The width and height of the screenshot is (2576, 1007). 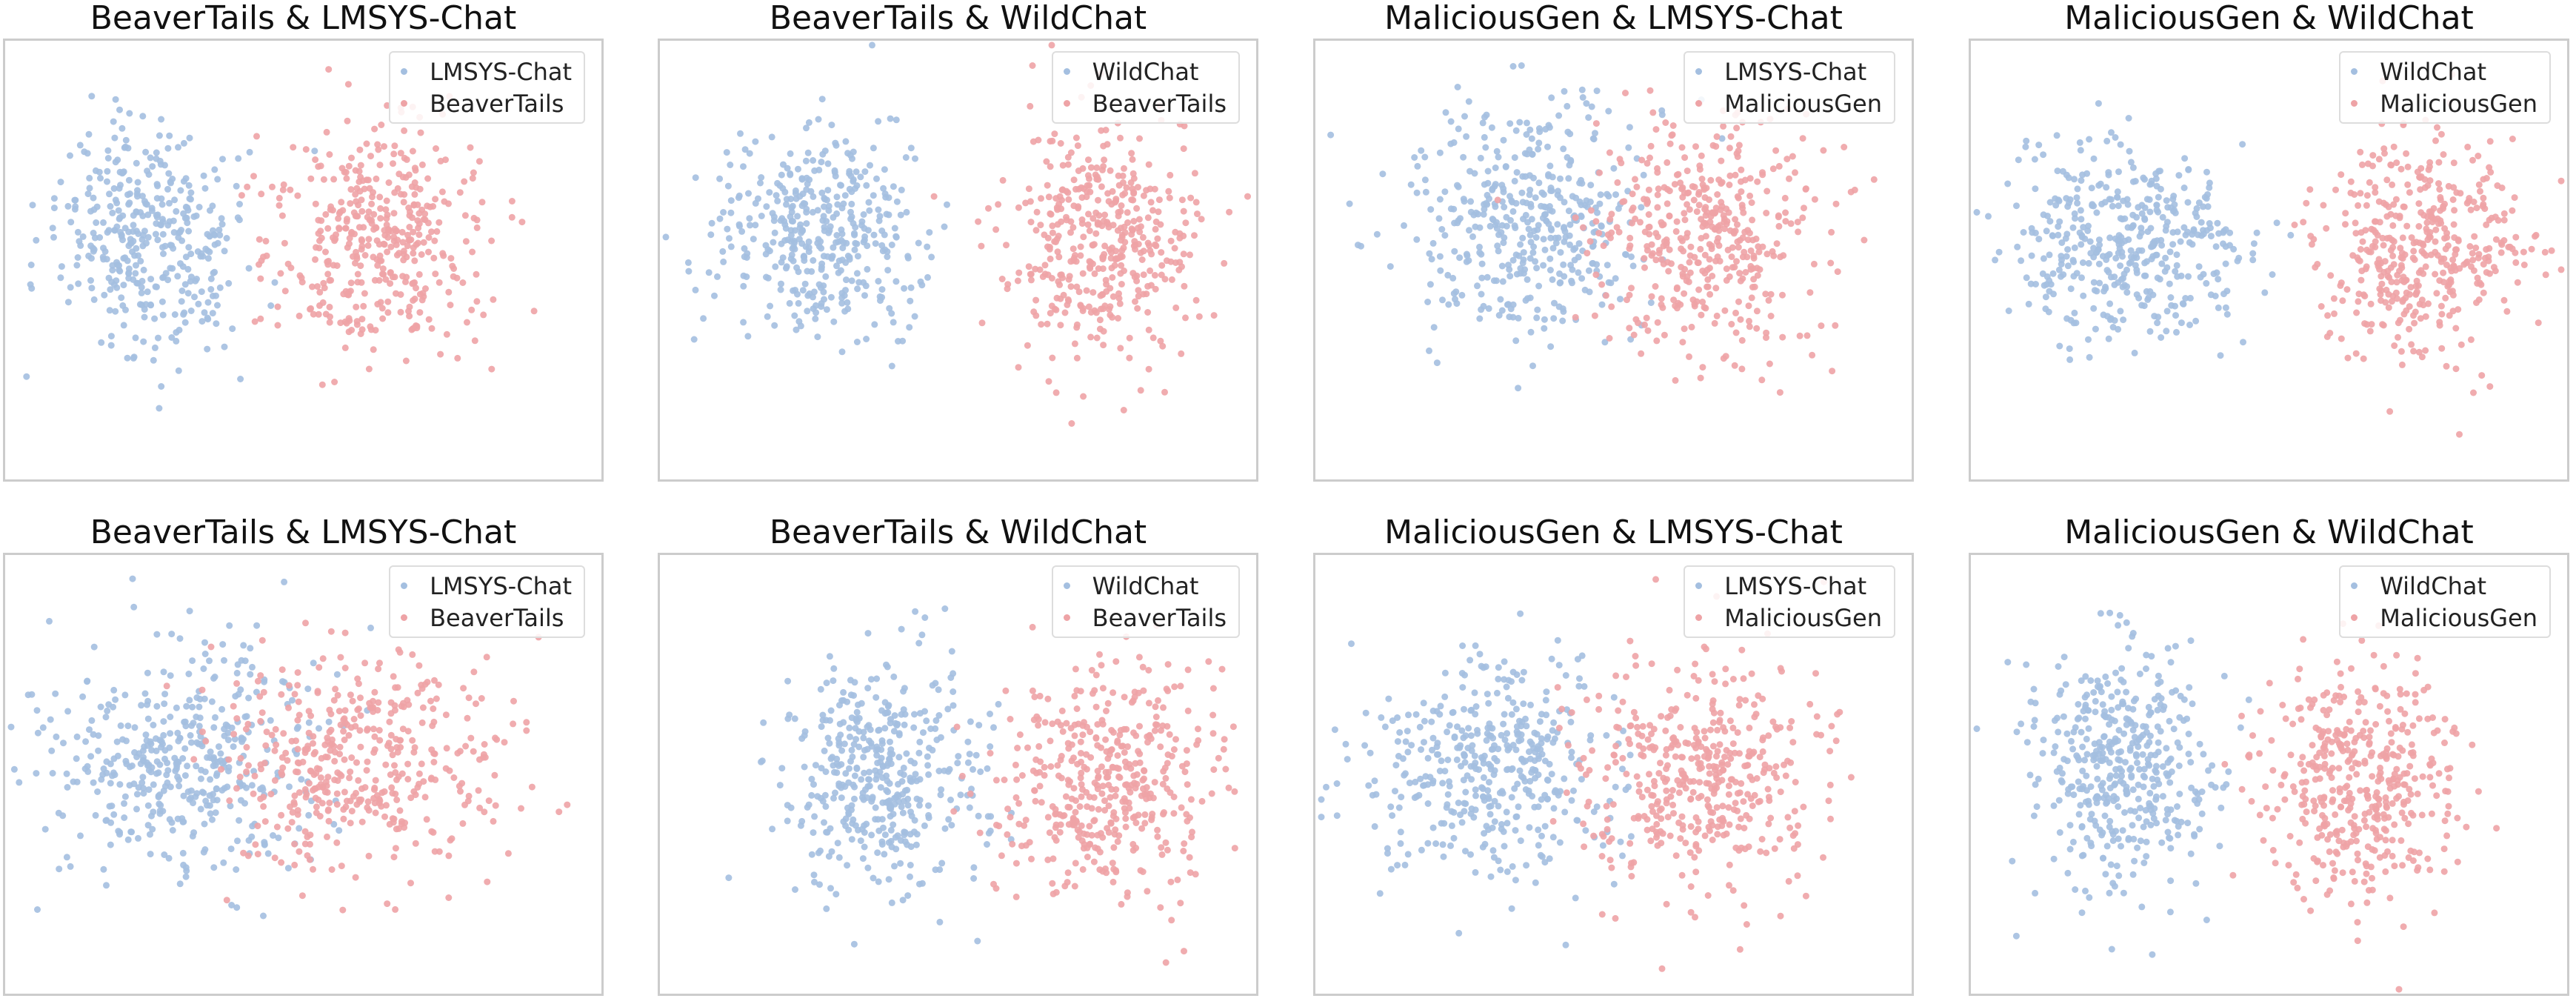 What do you see at coordinates (404, 103) in the screenshot?
I see `legend-marker-icon` at bounding box center [404, 103].